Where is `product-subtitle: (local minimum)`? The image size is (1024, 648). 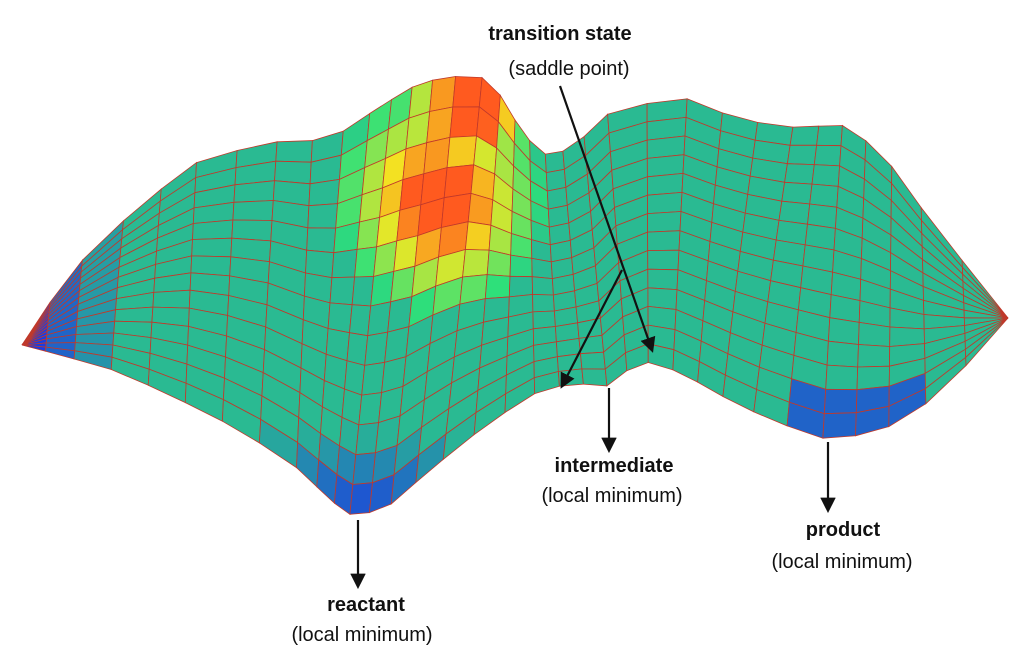 product-subtitle: (local minimum) is located at coordinates (841, 562).